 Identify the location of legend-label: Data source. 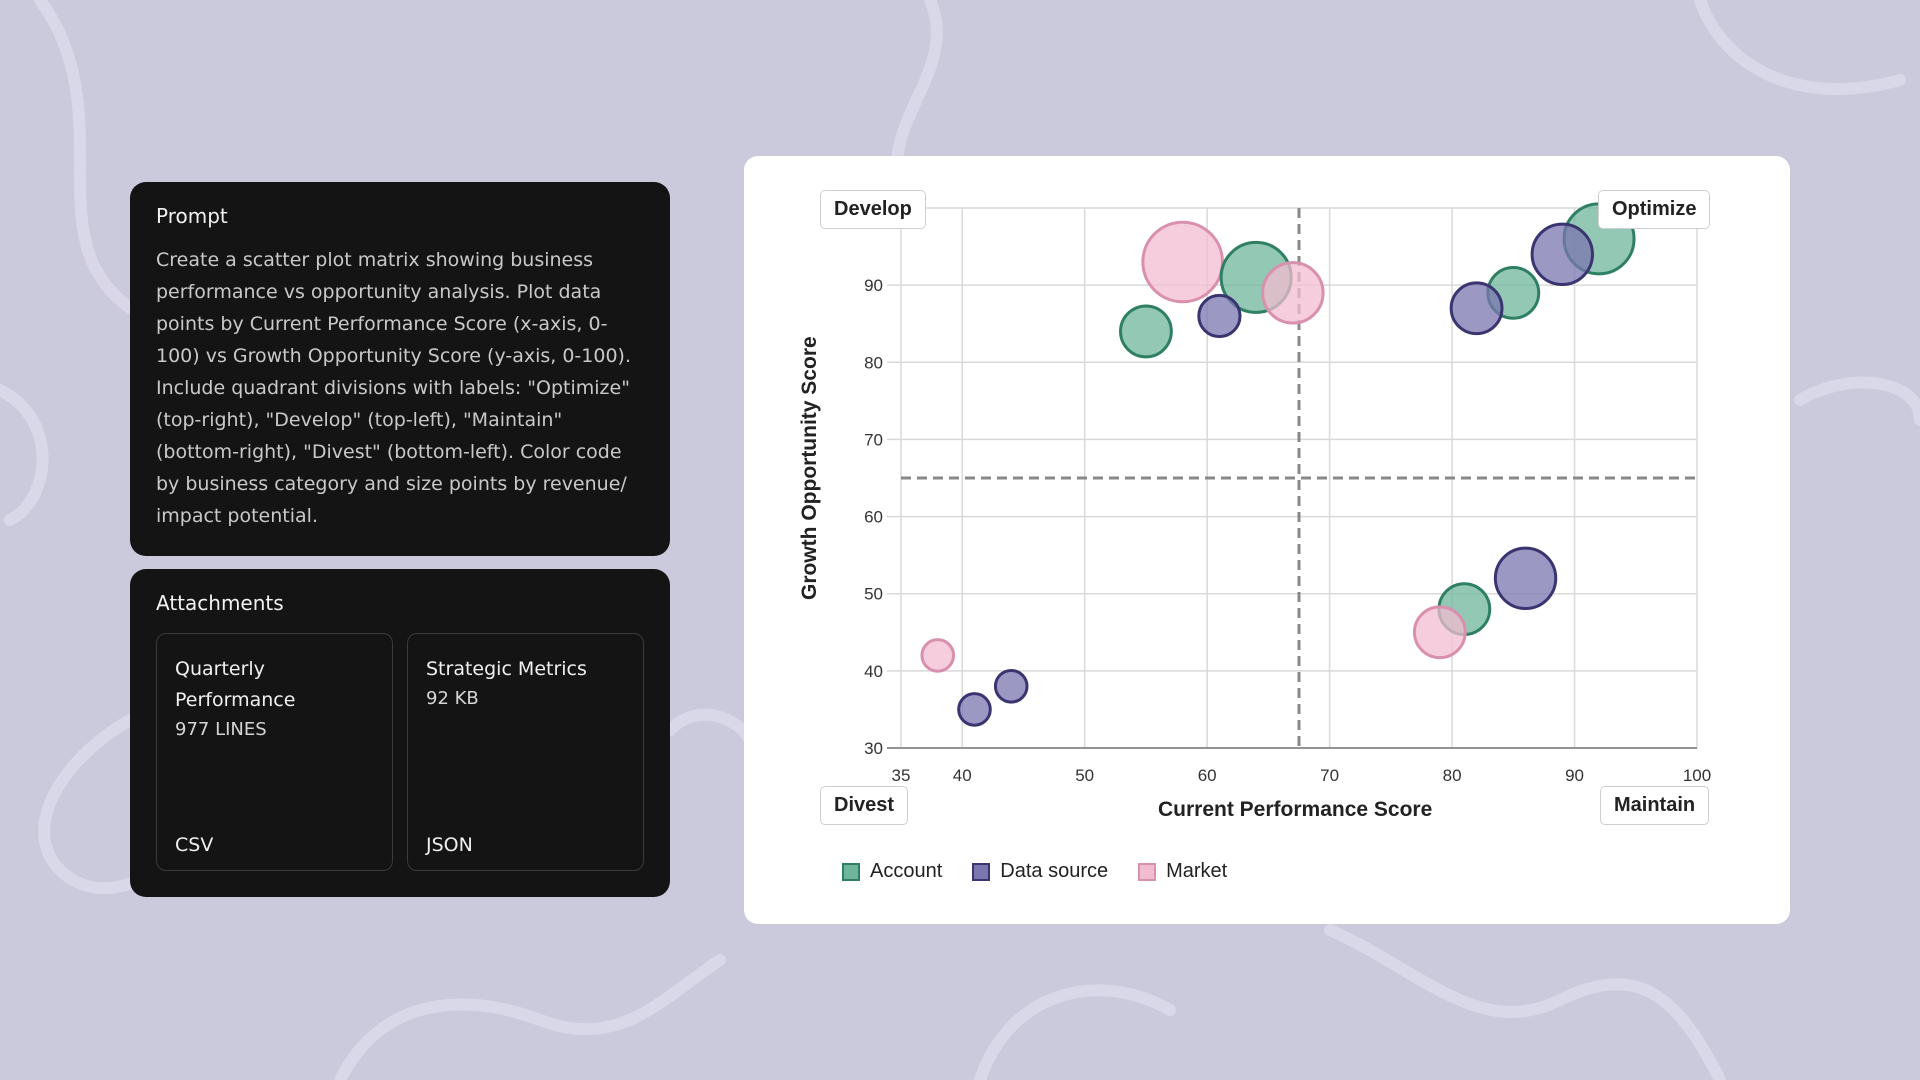
(1054, 871).